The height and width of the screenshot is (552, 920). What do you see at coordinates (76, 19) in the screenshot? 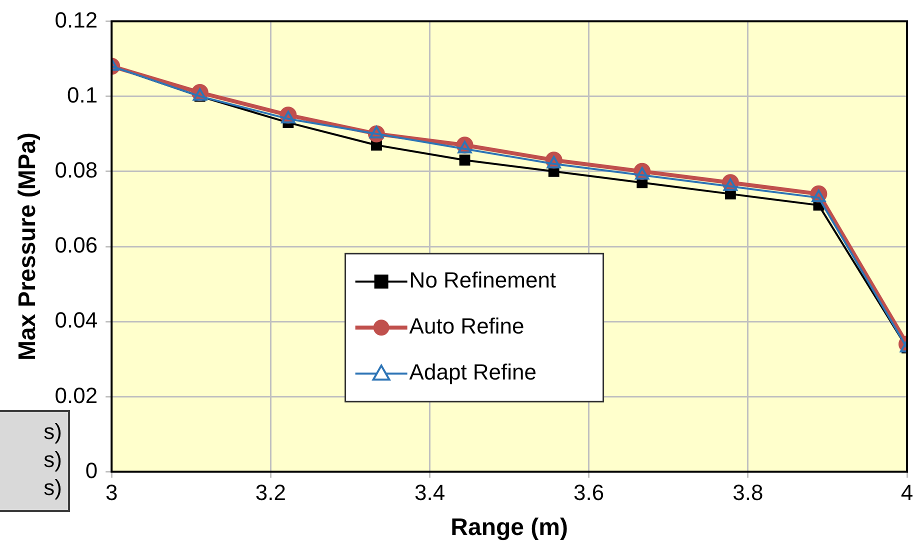
I see `y-tick-label: 0.12` at bounding box center [76, 19].